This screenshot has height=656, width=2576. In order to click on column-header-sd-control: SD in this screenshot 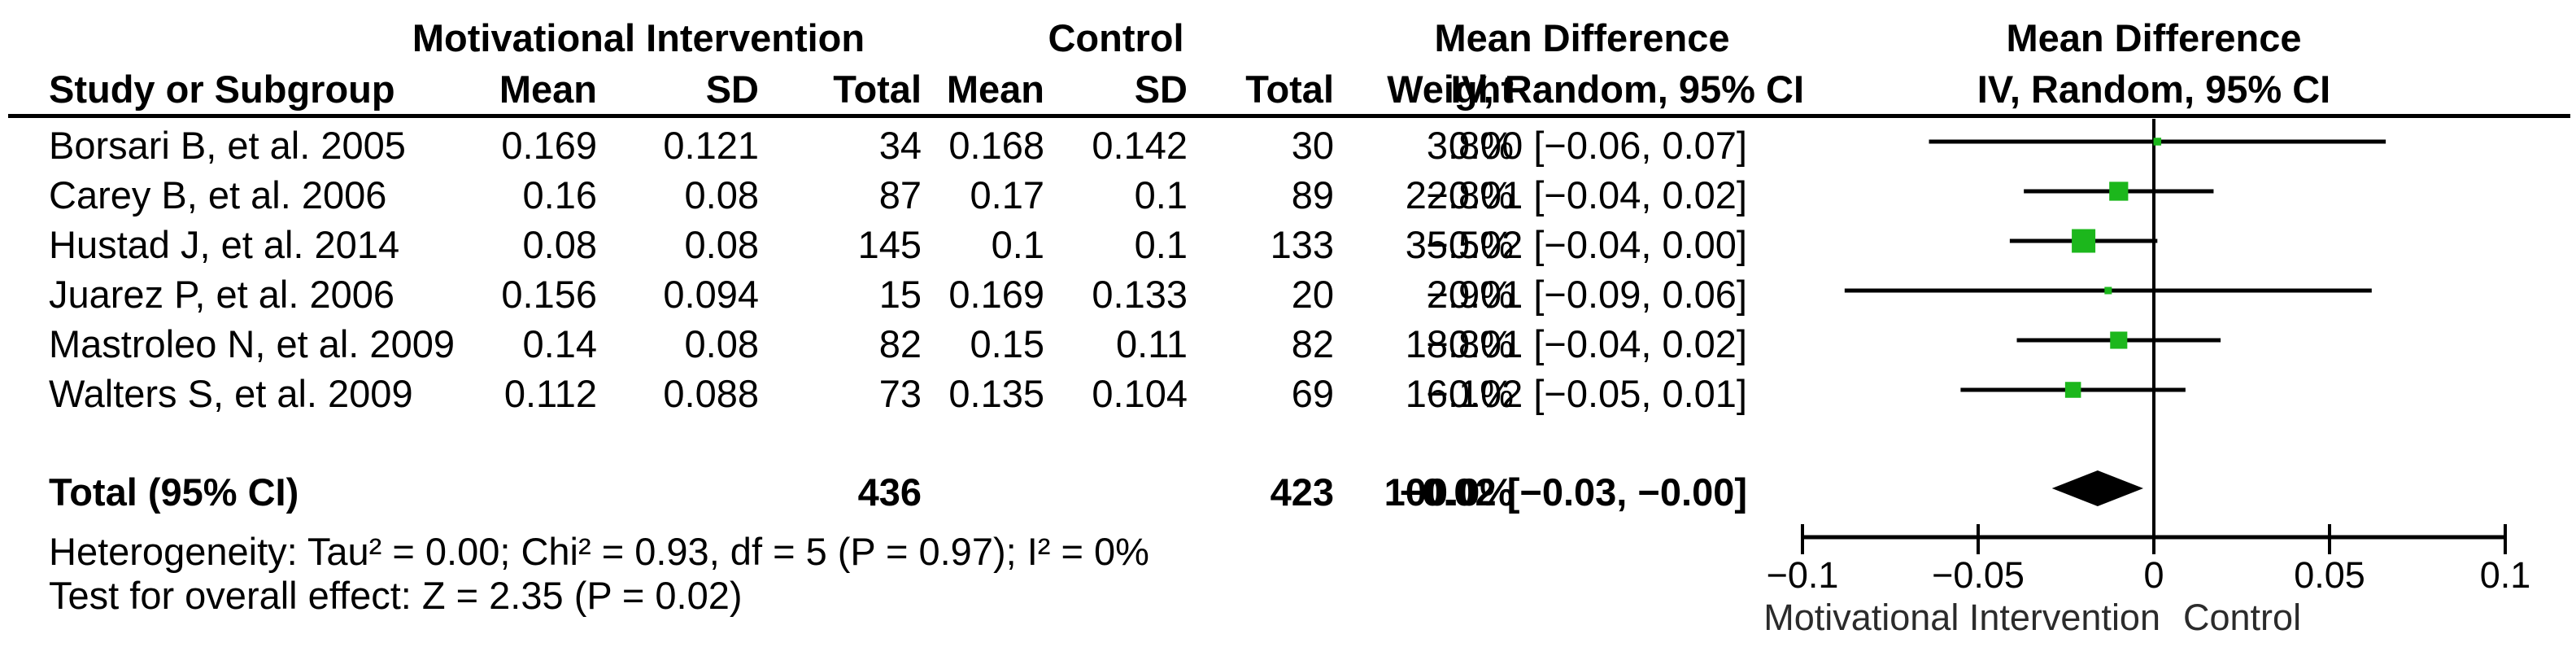, I will do `click(1161, 89)`.